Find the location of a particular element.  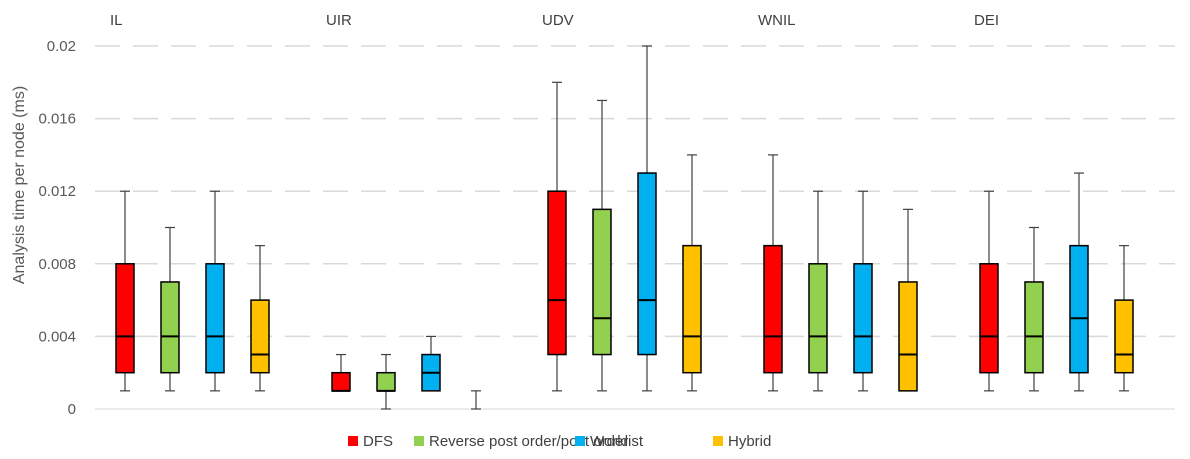

box-udv-worklist is located at coordinates (647, 218).